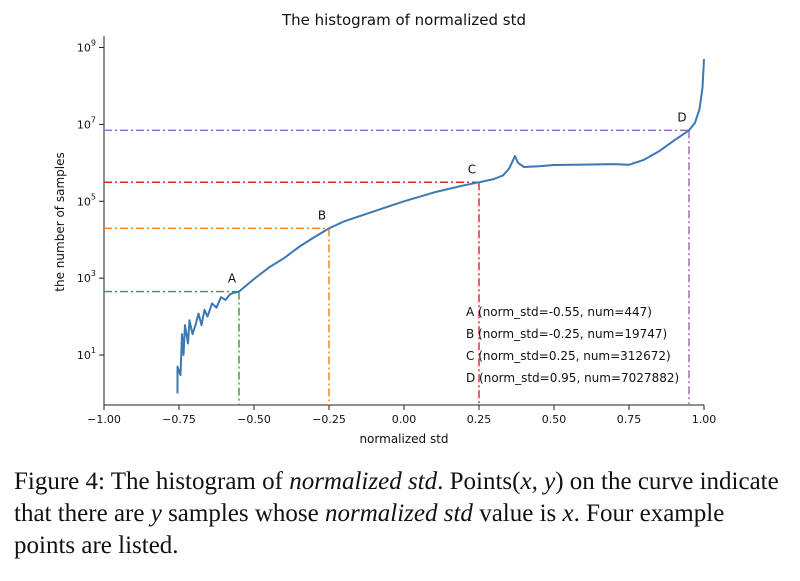 The width and height of the screenshot is (800, 581). Describe the element at coordinates (538, 481) in the screenshot. I see `caption-italic-2: x, y` at that location.